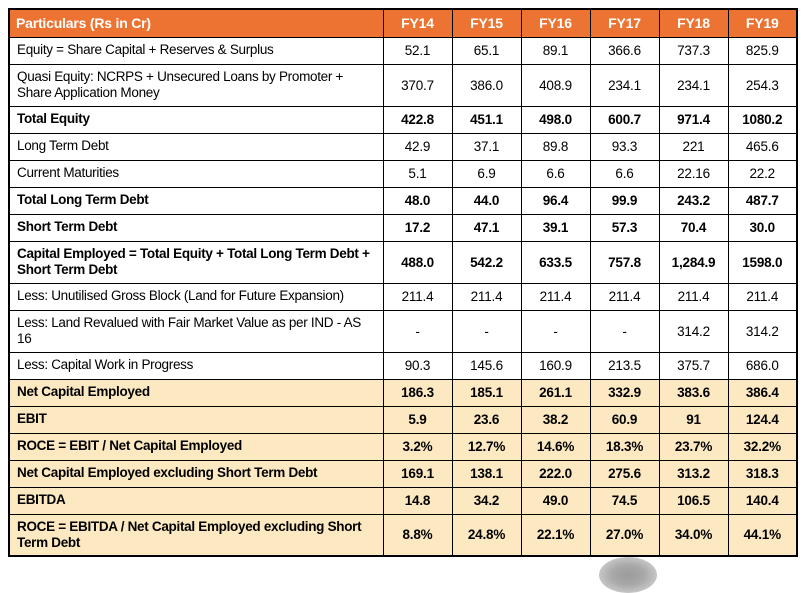 Image resolution: width=803 pixels, height=593 pixels. I want to click on cell-value: 633.5, so click(555, 262).